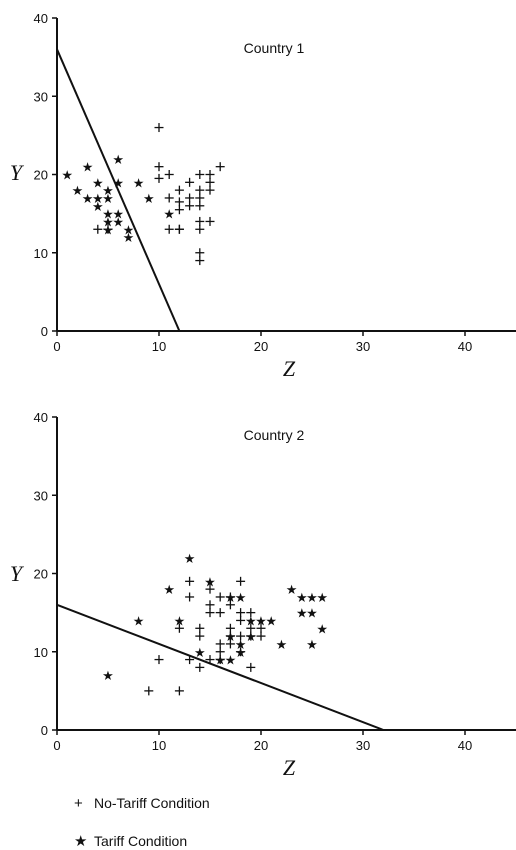 The image size is (516, 850). What do you see at coordinates (261, 745) in the screenshot?
I see `c2-x-tick-label: 20` at bounding box center [261, 745].